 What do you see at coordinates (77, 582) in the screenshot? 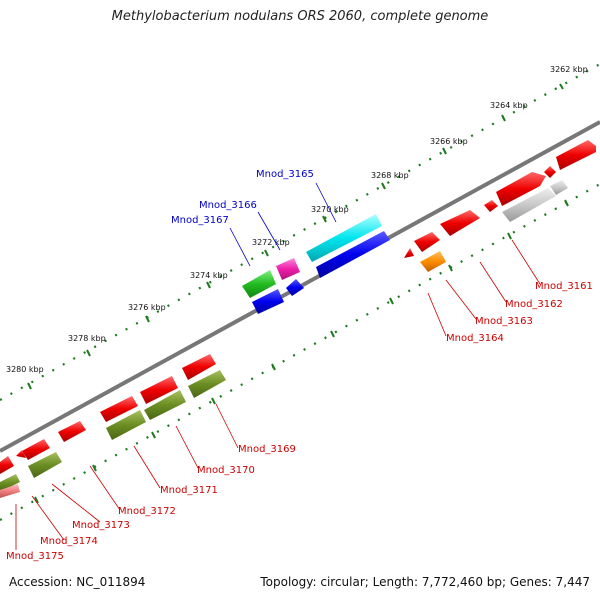
I see `accession-text: Accession: NC_011894` at bounding box center [77, 582].